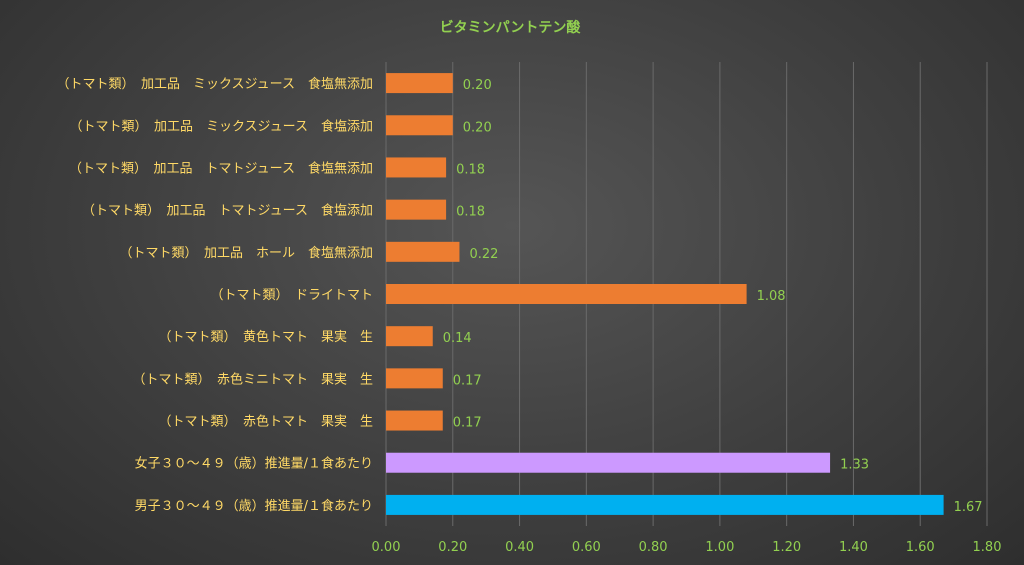 Image resolution: width=1024 pixels, height=565 pixels. I want to click on x-tick-label: 1.00, so click(719, 547).